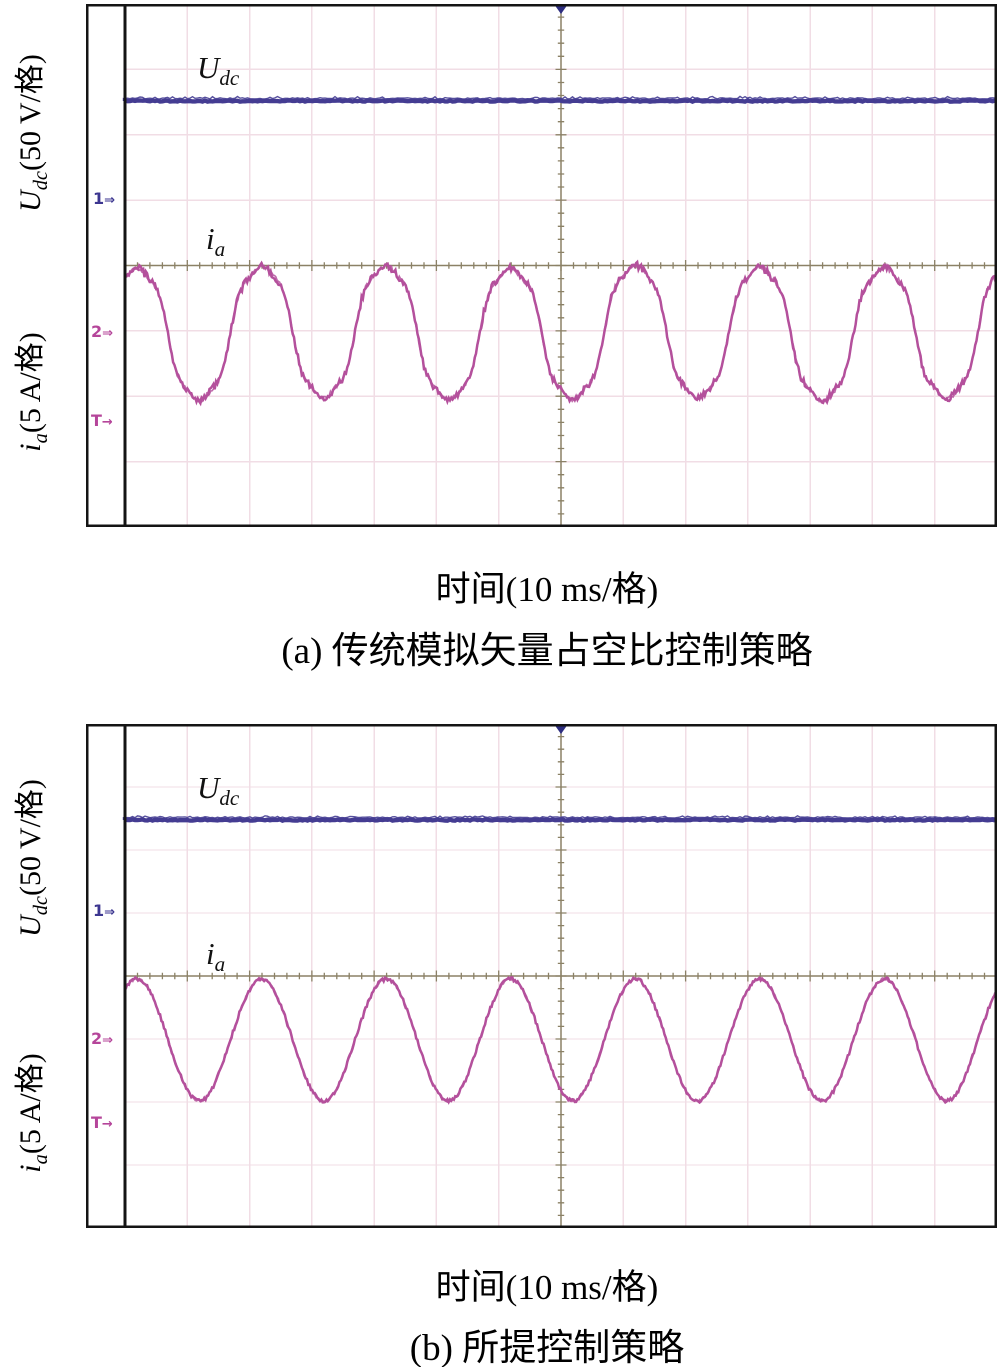 This screenshot has width=1000, height=1367. Describe the element at coordinates (547, 589) in the screenshot. I see `x-axis-label-a: 时间(10 ms/格)` at that location.